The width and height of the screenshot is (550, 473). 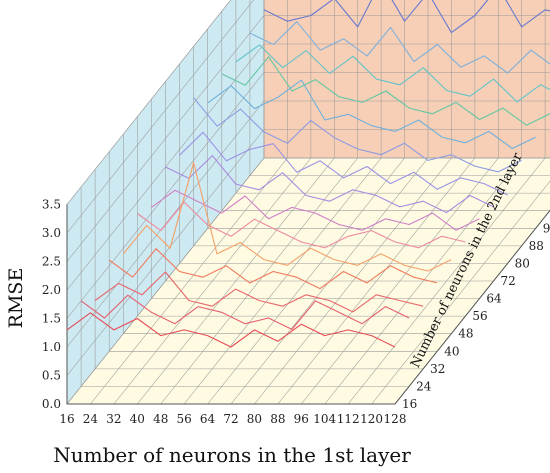 What do you see at coordinates (395, 419) in the screenshot?
I see `x-tick-label: 128` at bounding box center [395, 419].